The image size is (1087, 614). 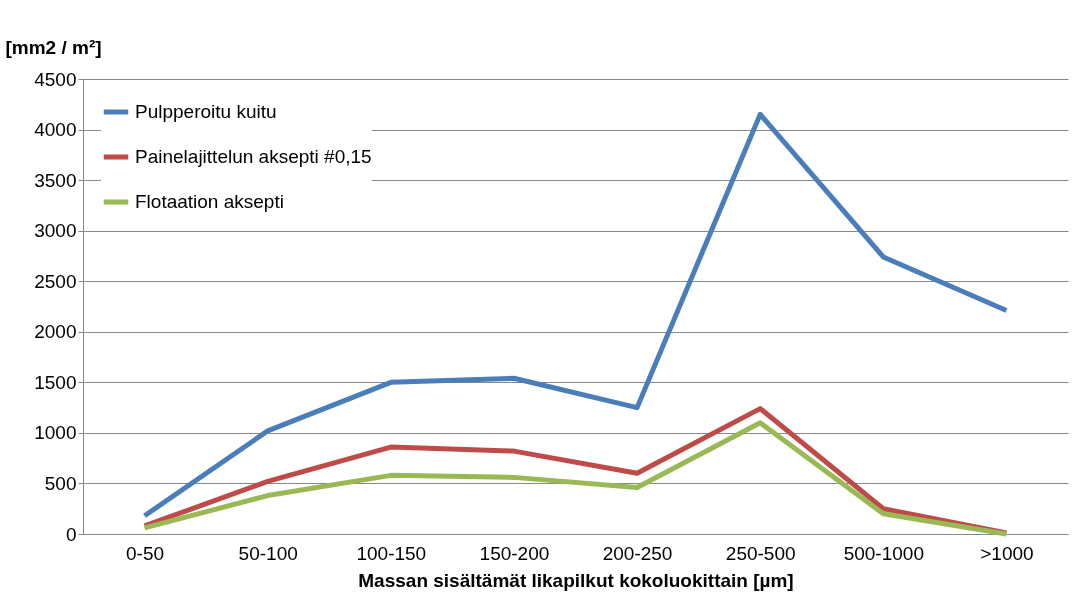 I want to click on y-tick-label: 1500, so click(x=55, y=382).